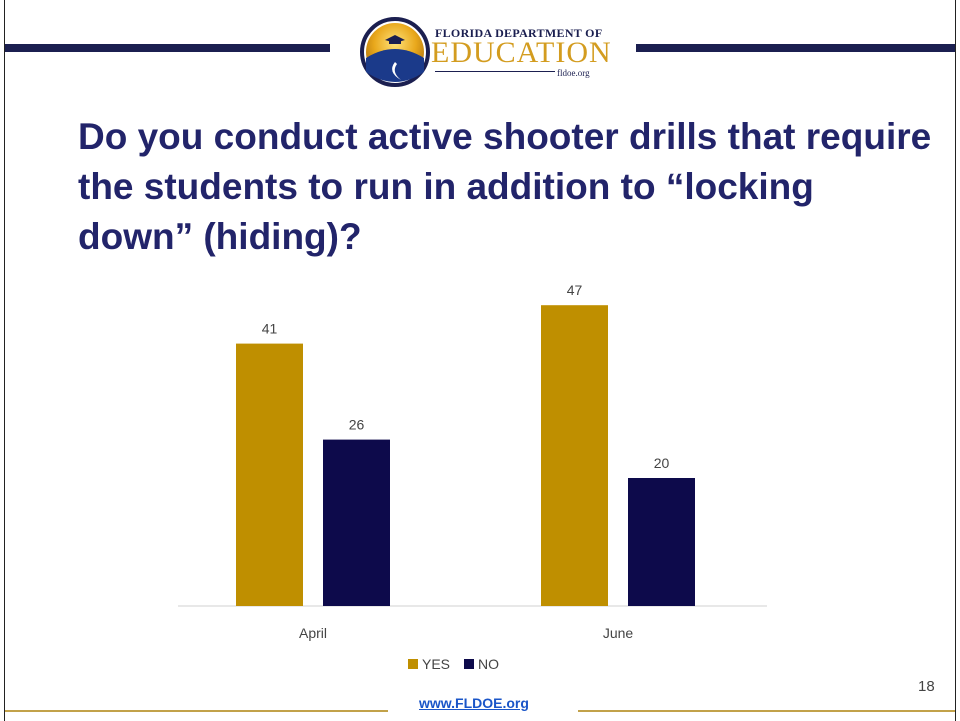  Describe the element at coordinates (926, 686) in the screenshot. I see `page-number: 18` at that location.